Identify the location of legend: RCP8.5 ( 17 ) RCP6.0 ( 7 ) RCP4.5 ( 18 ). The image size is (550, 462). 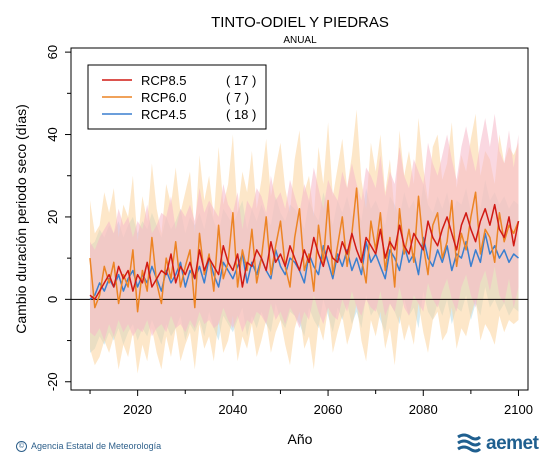
(177, 97).